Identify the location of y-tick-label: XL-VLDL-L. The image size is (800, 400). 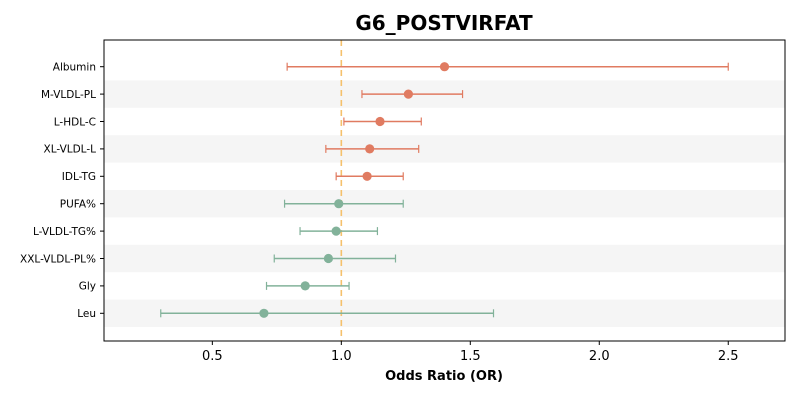
(70, 150).